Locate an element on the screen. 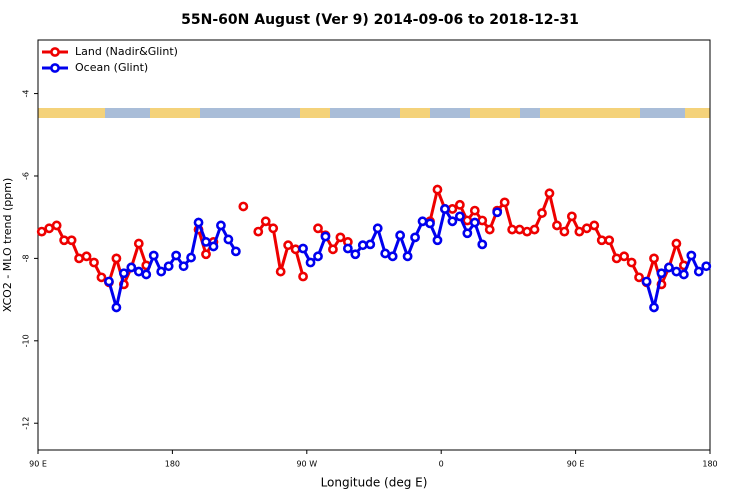 This screenshot has height=500, width=750. x-axis-label: Longitude (deg E) is located at coordinates (374, 483).